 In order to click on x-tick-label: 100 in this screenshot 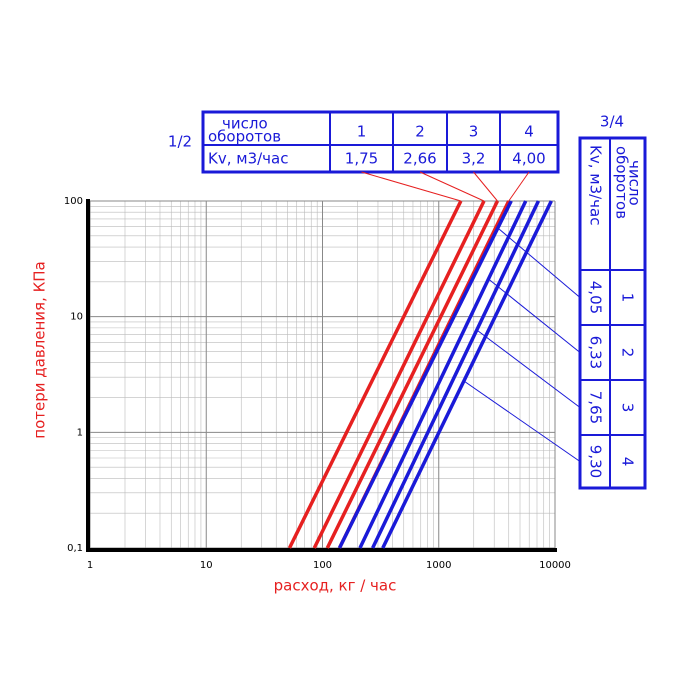, I will do `click(322, 565)`.